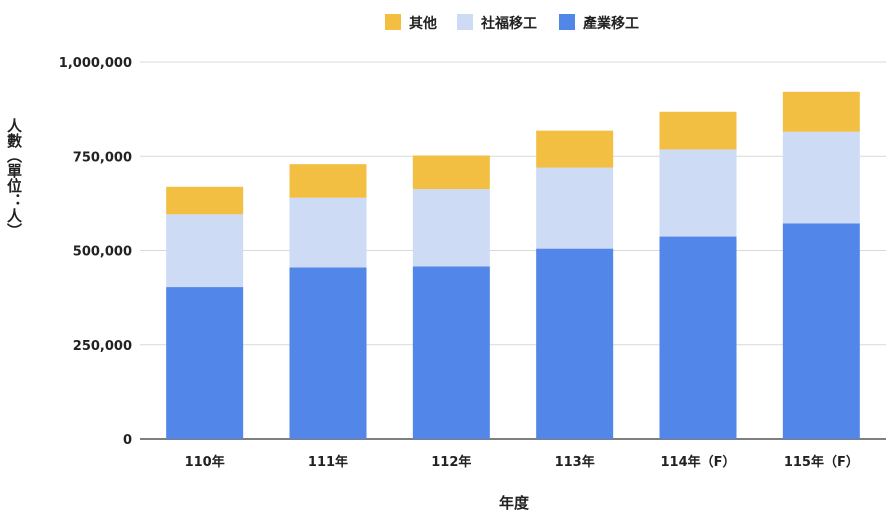  What do you see at coordinates (522, 462) in the screenshot?
I see `x-axis-tick-labels: 110年 111年 112年 113年 114年（F） 115年（F）` at bounding box center [522, 462].